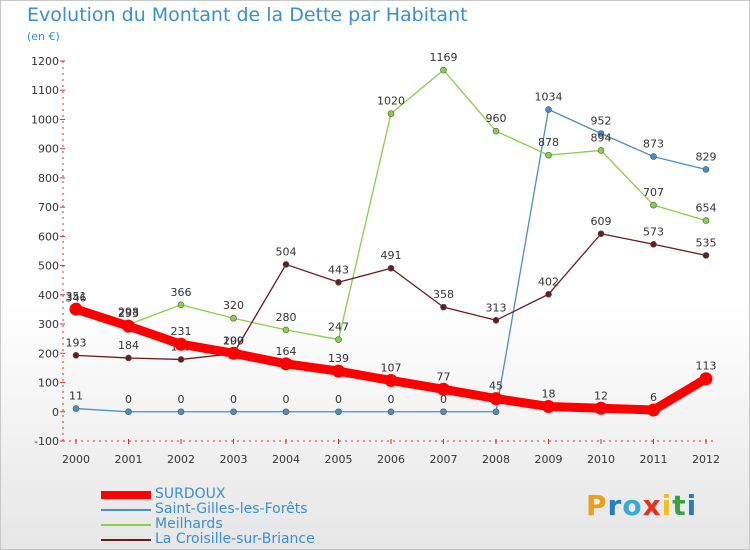 Image resolution: width=750 pixels, height=550 pixels. I want to click on data-label: 535, so click(706, 242).